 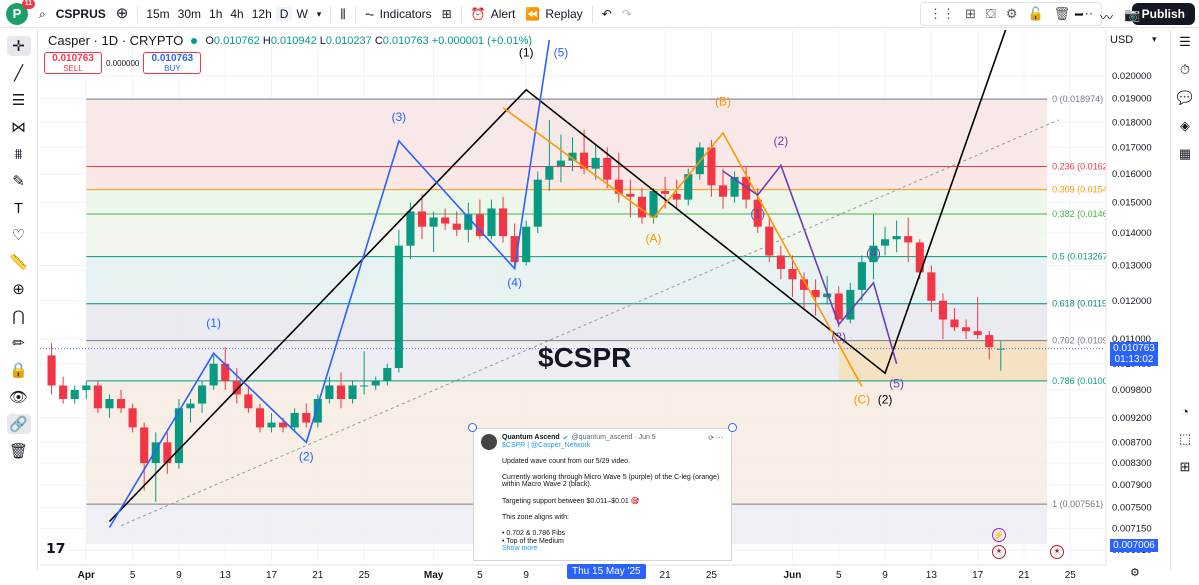 I want to click on zoom-in-icon: ⊕, so click(x=18, y=289).